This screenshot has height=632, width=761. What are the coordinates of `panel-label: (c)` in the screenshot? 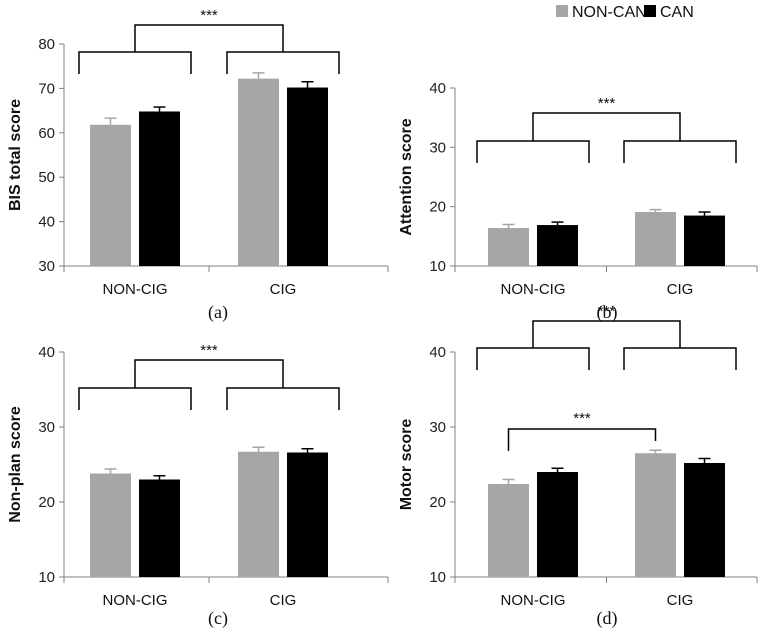 It's located at (218, 618).